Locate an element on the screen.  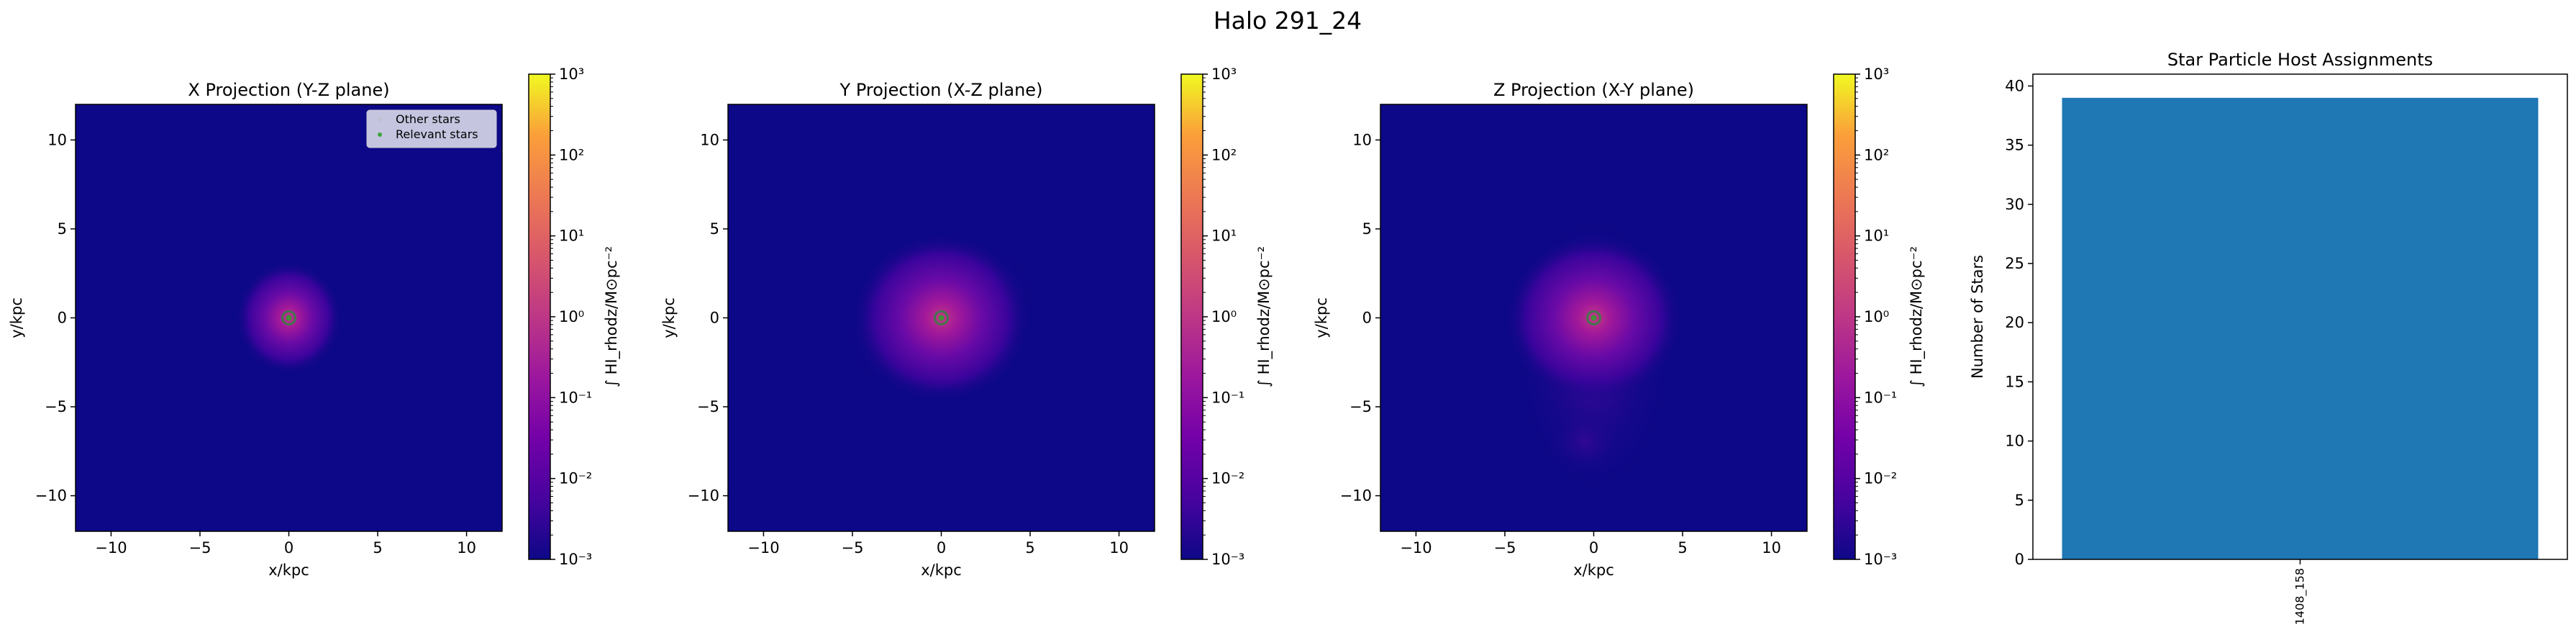
legend-entry: Other stars is located at coordinates (428, 119).